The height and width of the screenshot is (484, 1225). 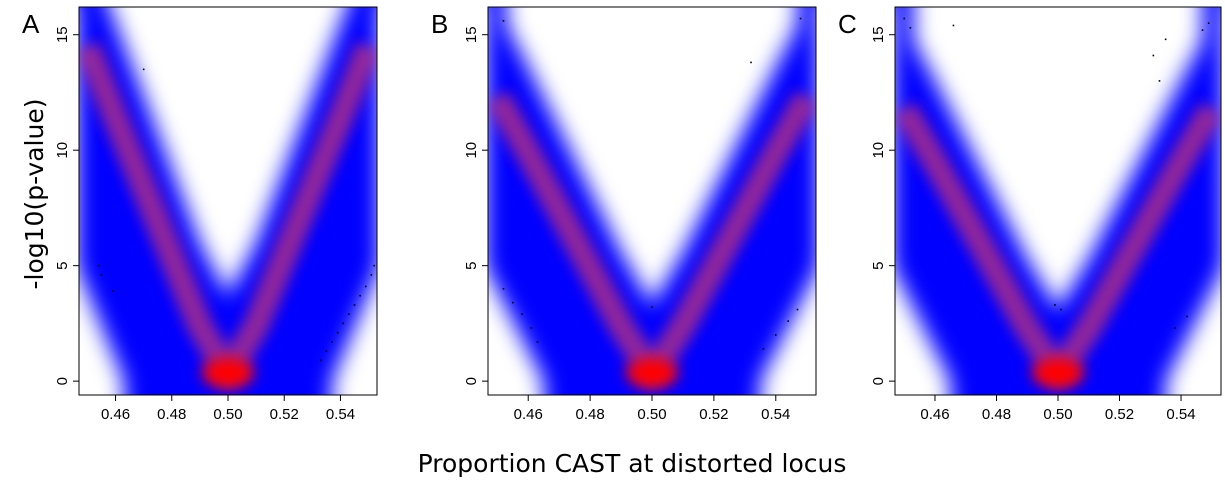 I want to click on panel-letter: A, so click(x=31, y=24).